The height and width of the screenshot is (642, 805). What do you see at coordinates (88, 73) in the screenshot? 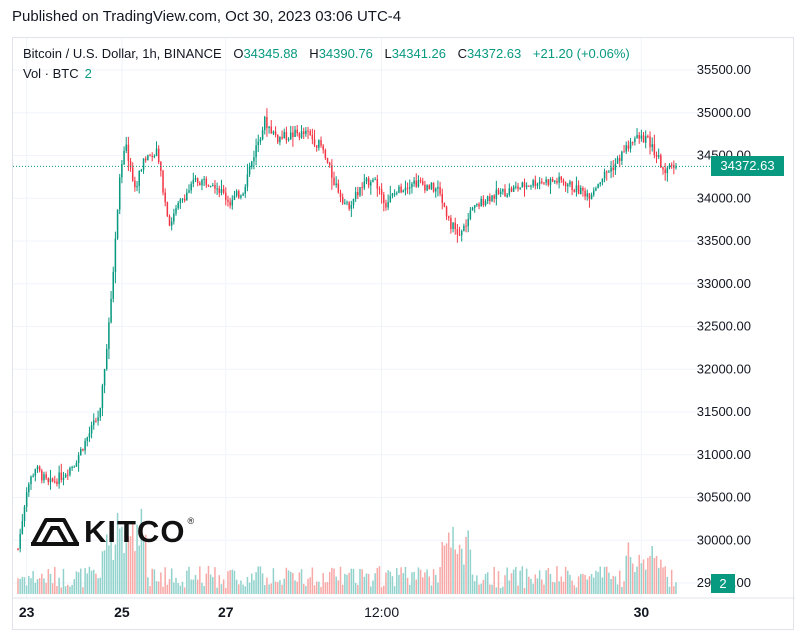
I see `volume-value: 2` at bounding box center [88, 73].